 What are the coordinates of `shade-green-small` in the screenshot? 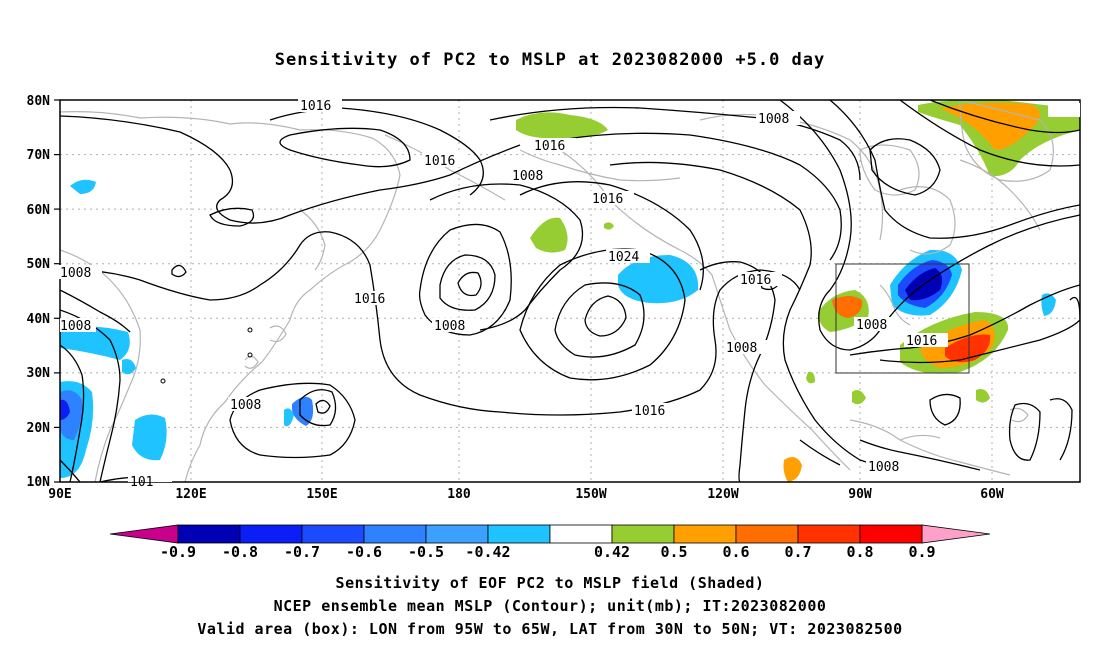 It's located at (609, 226).